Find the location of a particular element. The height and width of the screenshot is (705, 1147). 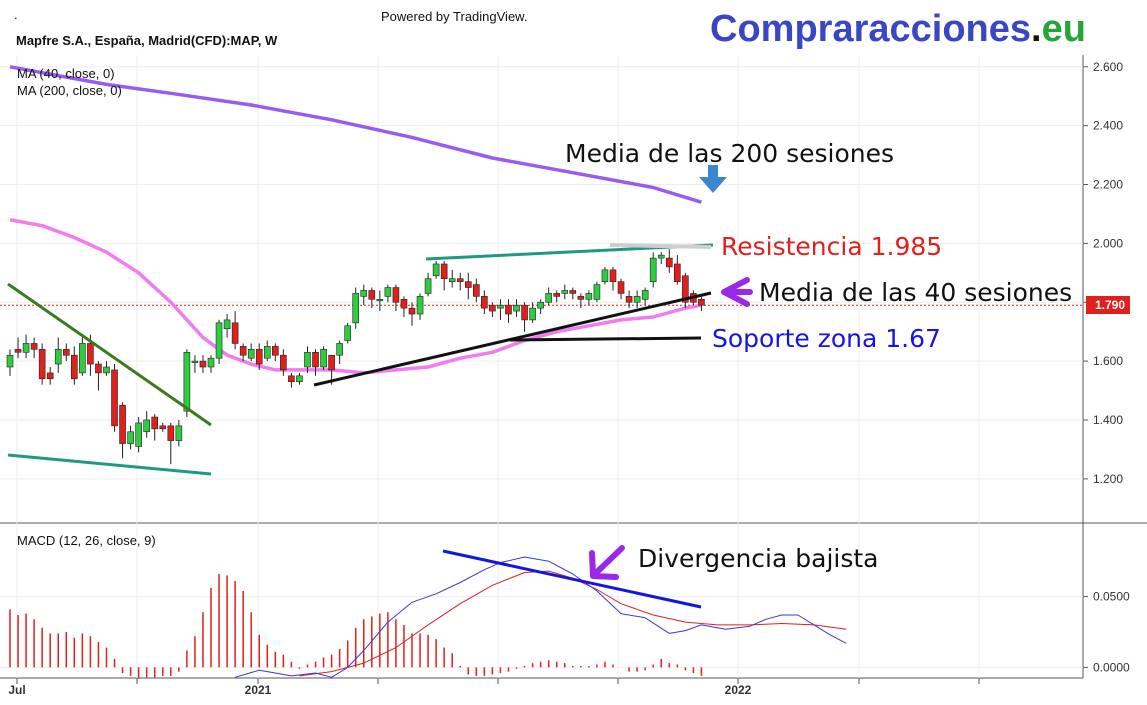

resistance-level-band is located at coordinates (660, 246).